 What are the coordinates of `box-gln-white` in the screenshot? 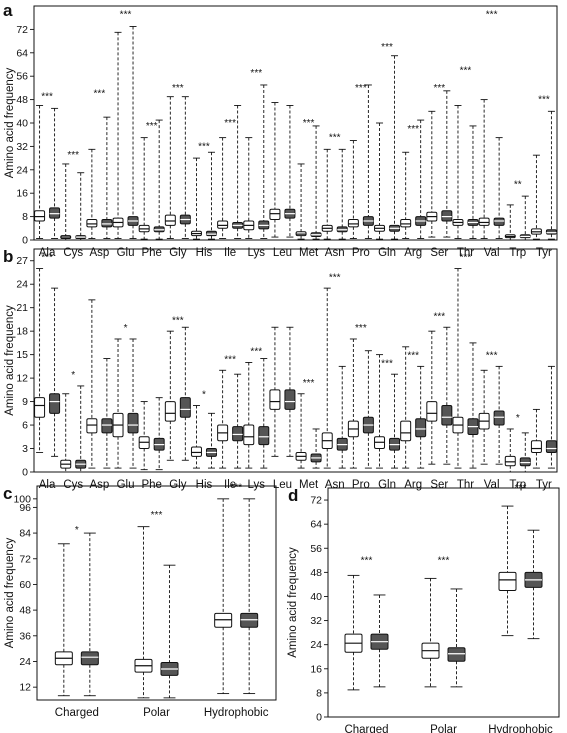 It's located at (380, 411).